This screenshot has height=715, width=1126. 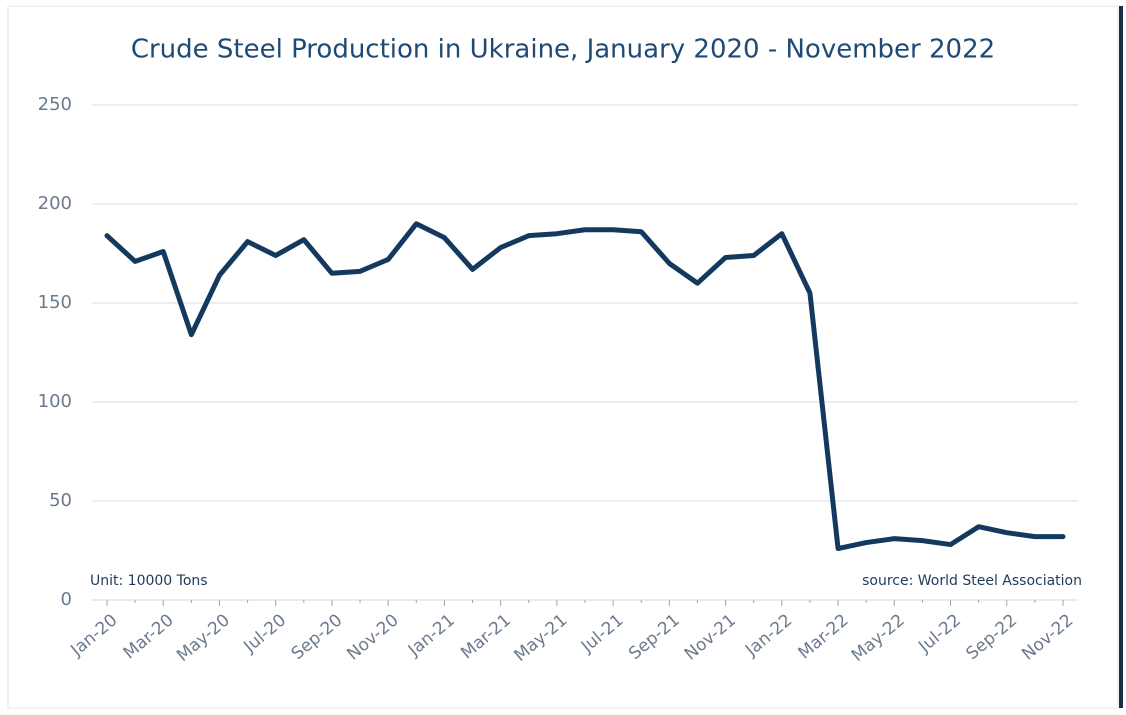 I want to click on y-tick-label: 0, so click(x=66, y=599).